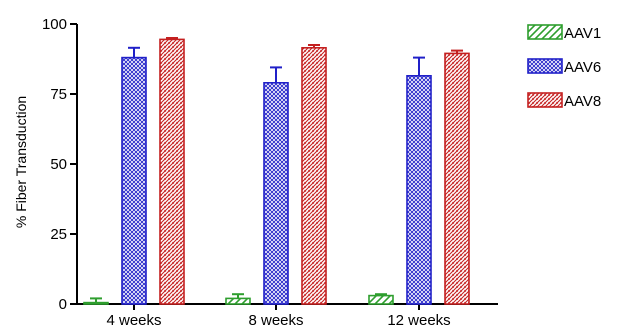 Image resolution: width=622 pixels, height=327 pixels. What do you see at coordinates (582, 33) in the screenshot?
I see `legend-label-aav1: AAV1` at bounding box center [582, 33].